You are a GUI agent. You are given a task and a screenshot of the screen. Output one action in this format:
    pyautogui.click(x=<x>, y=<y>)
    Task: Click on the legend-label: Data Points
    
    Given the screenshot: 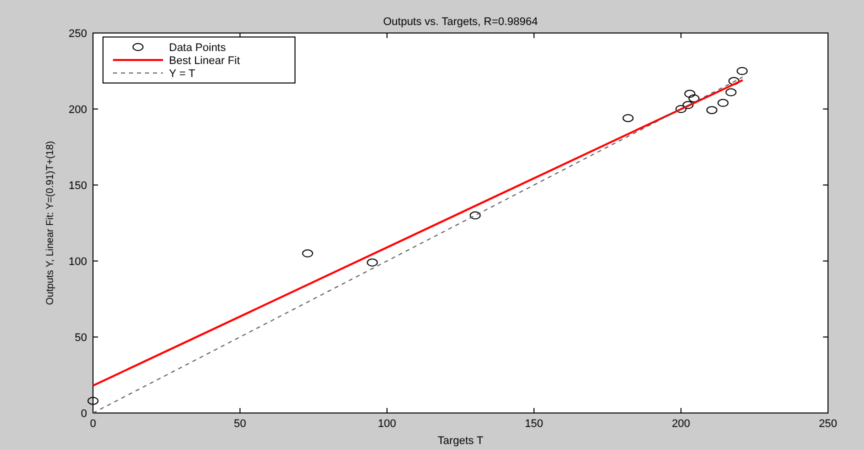 What is the action you would take?
    pyautogui.click(x=197, y=48)
    